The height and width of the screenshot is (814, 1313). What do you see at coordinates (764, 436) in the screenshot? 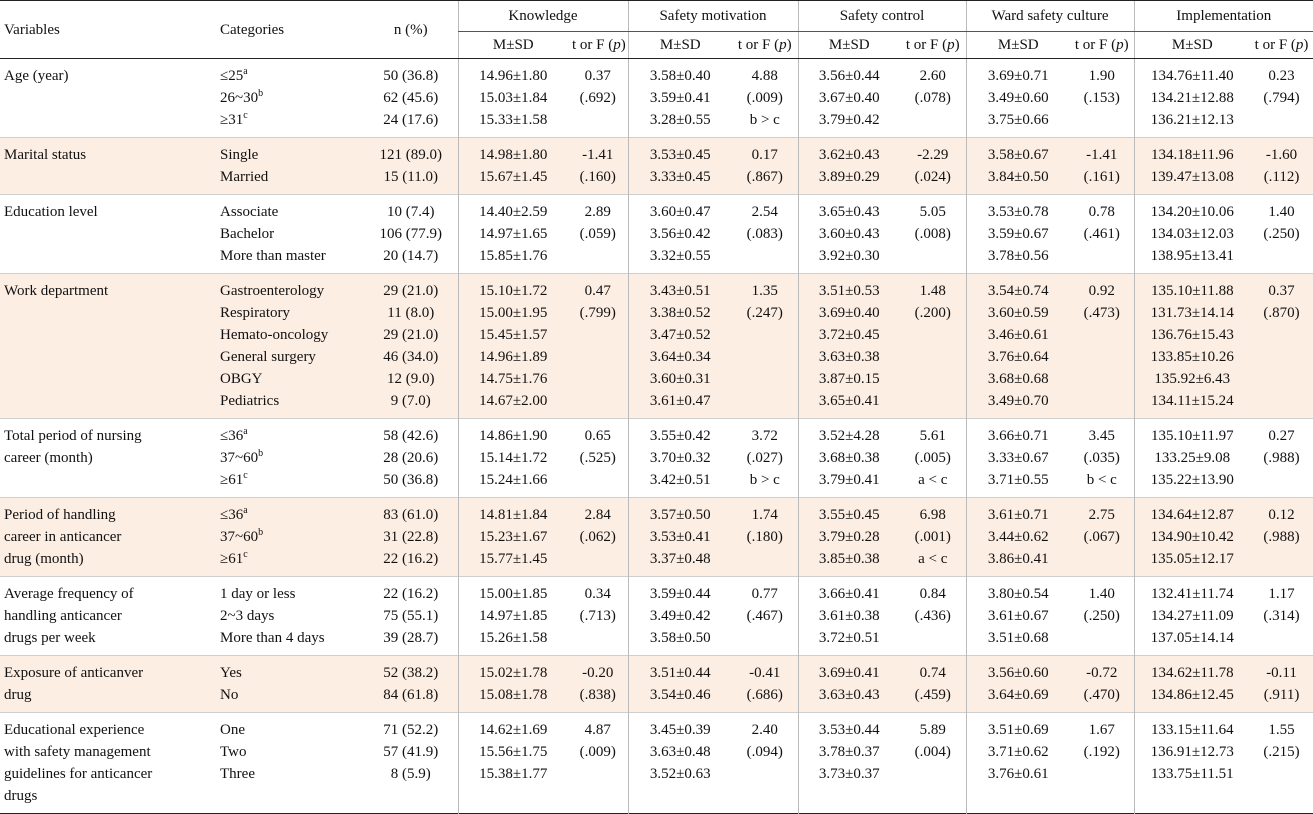
I see `cell-value: 3.72` at bounding box center [764, 436].